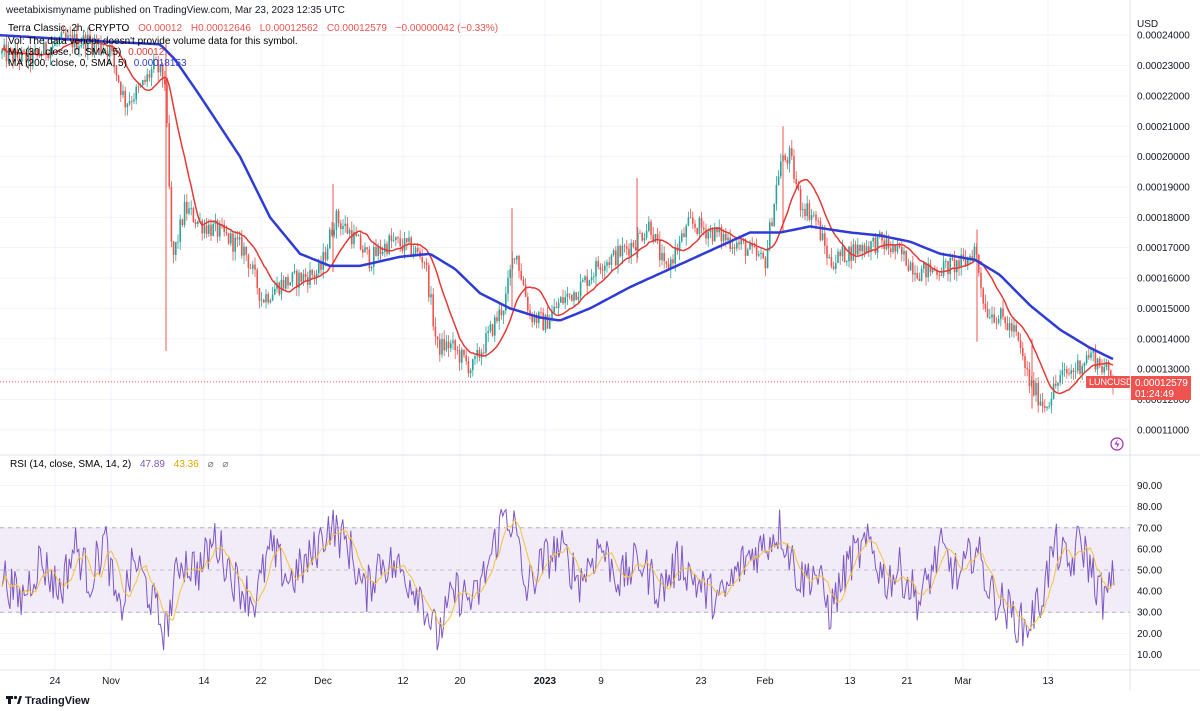  What do you see at coordinates (111, 681) in the screenshot?
I see `time-tick-label: Nov` at bounding box center [111, 681].